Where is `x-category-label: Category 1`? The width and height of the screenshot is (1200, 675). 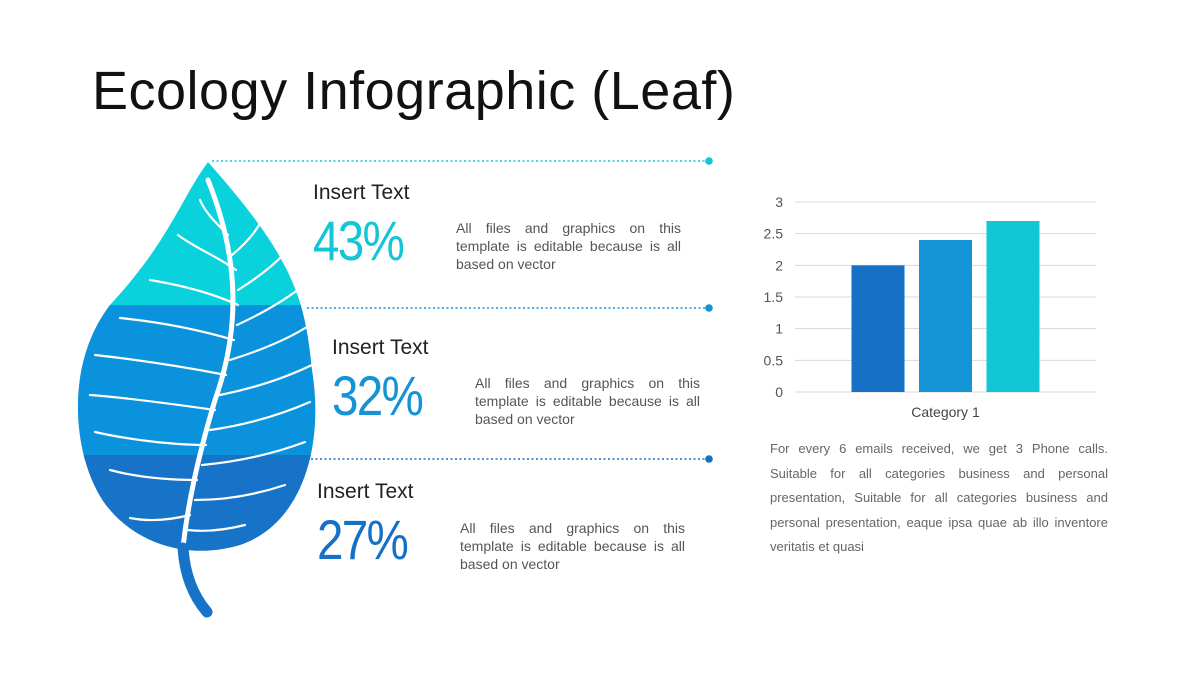 x-category-label: Category 1 is located at coordinates (945, 412).